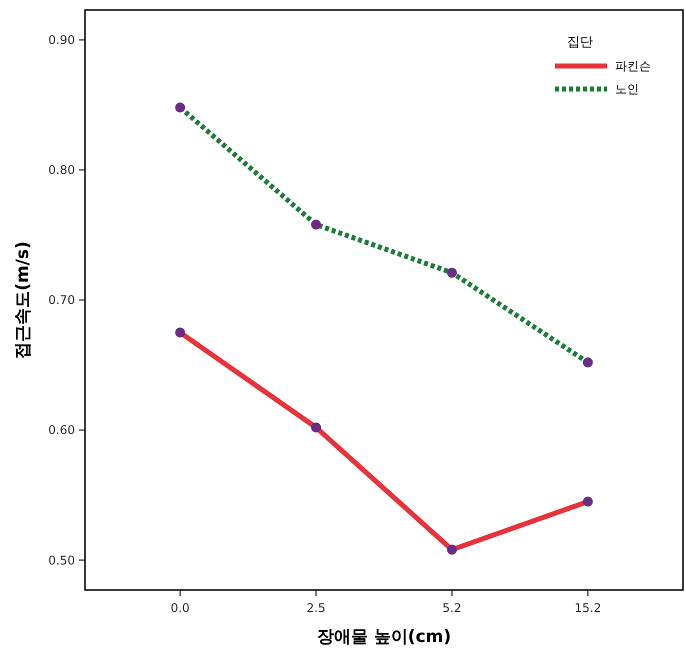  I want to click on x-tick-label: 5.2, so click(452, 608).